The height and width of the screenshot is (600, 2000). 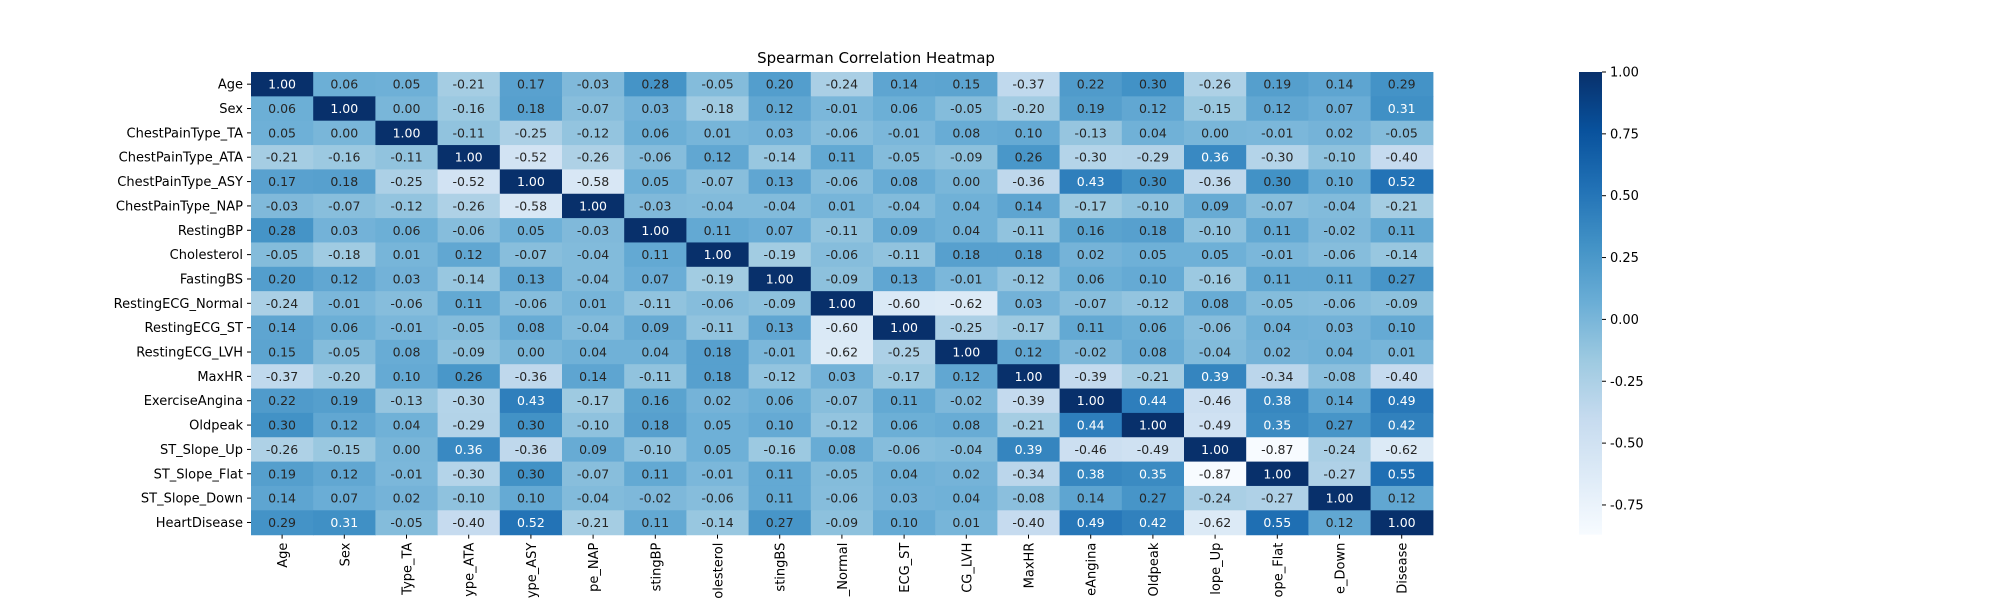 What do you see at coordinates (780, 132) in the screenshot?
I see `cell-value-label: 0.03` at bounding box center [780, 132].